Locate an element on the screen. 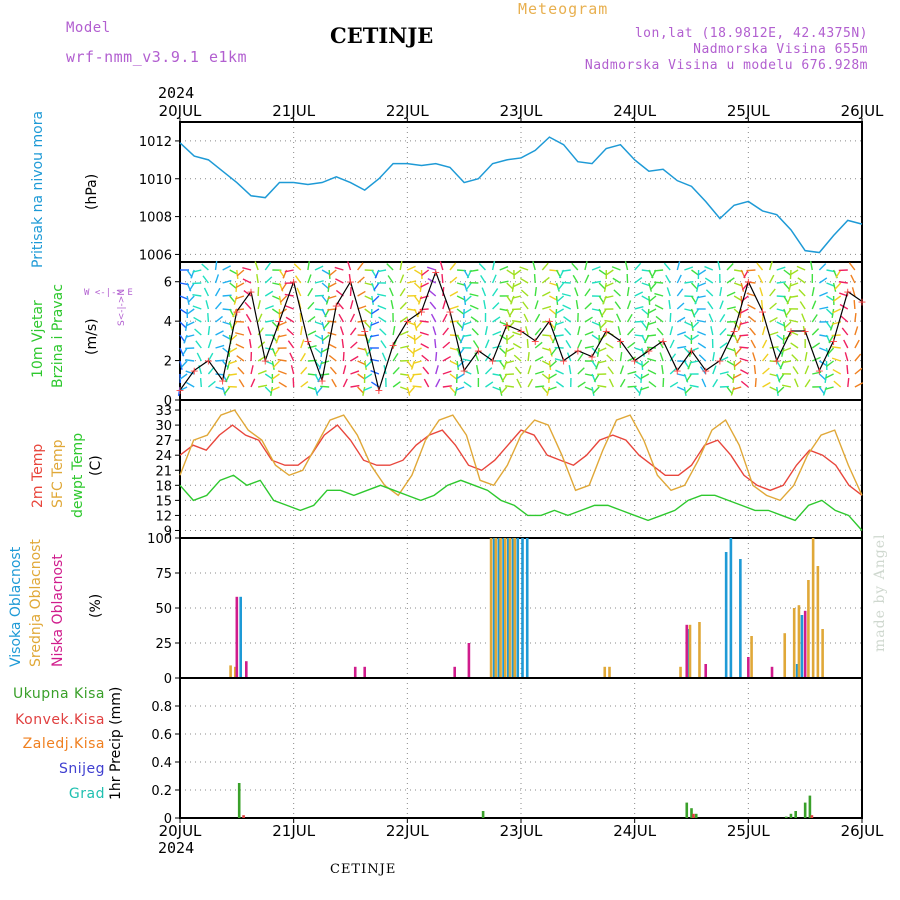  wind-arrows is located at coordinates (520, 328).